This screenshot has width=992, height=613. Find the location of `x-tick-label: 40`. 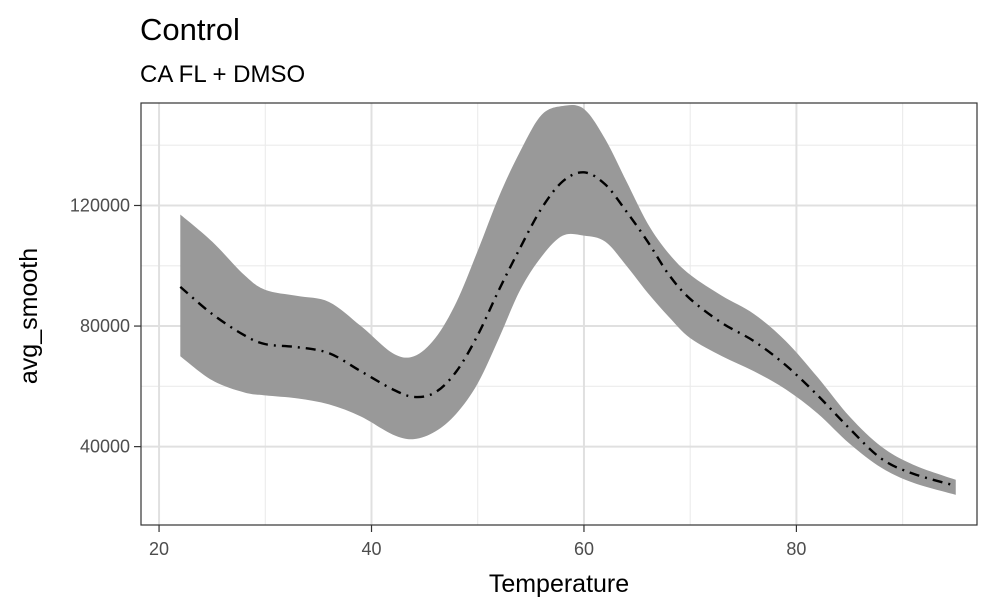

x-tick-label: 40 is located at coordinates (371, 549).